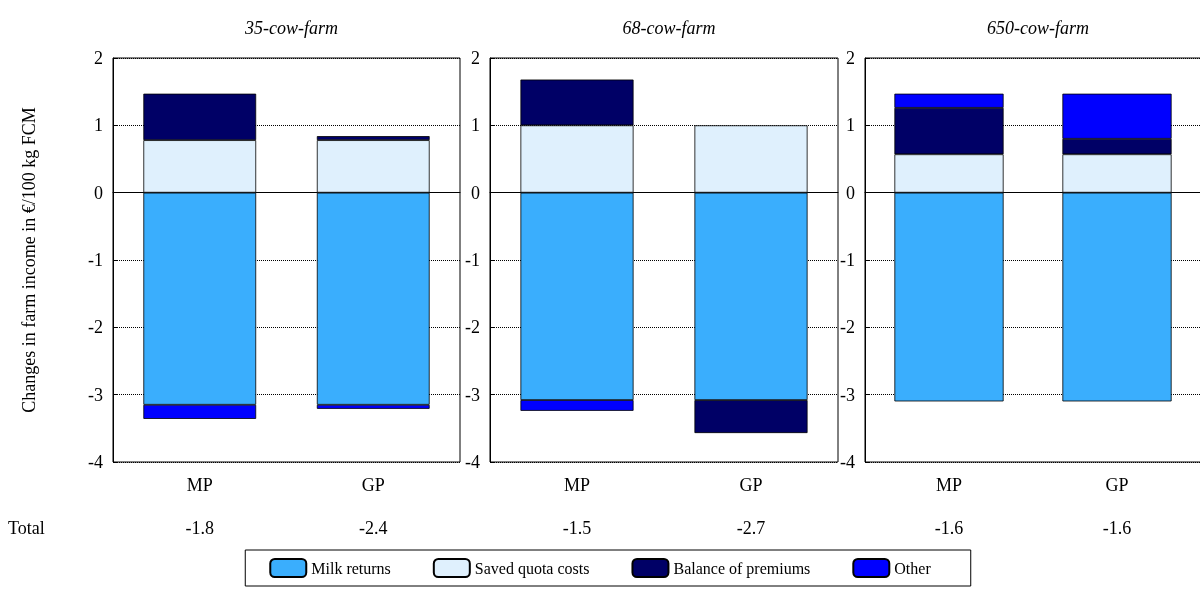  I want to click on text: -1.8, so click(199, 528).